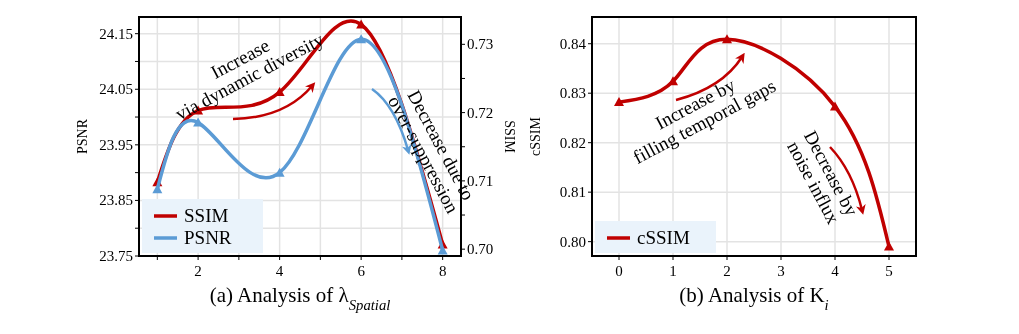 The width and height of the screenshot is (1019, 334). Describe the element at coordinates (116, 256) in the screenshot. I see `y-tick-label: 23.75` at that location.